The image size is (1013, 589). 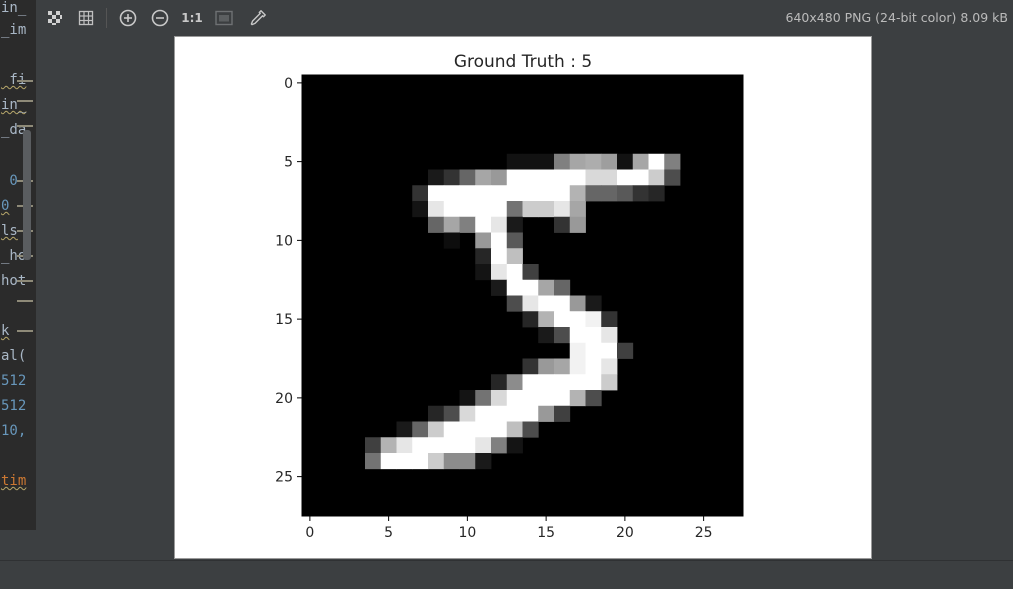 What do you see at coordinates (288, 281) in the screenshot?
I see `y-axis: 0 5 10 15 20 25` at bounding box center [288, 281].